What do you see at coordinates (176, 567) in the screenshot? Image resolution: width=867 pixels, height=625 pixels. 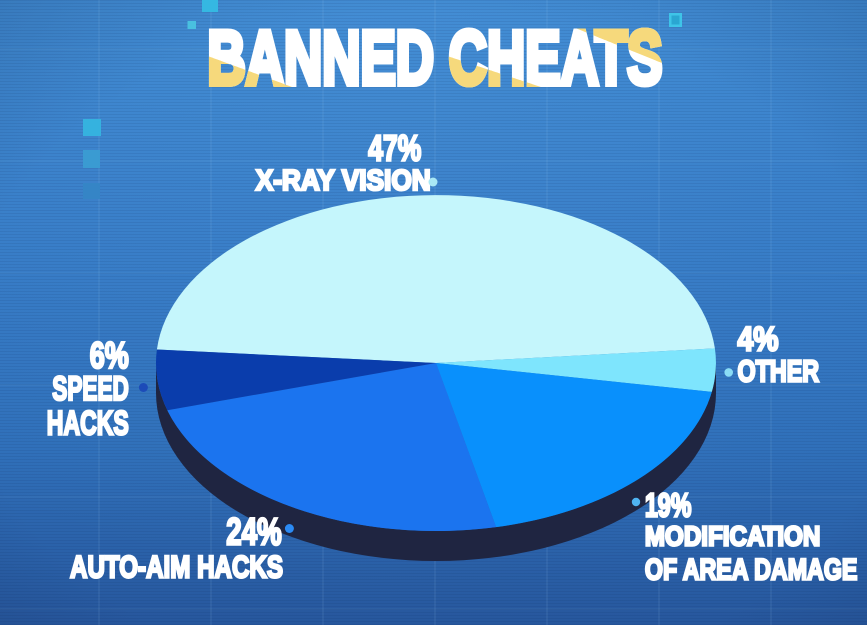 I see `svg-text: AUTO-AIM HACKS` at bounding box center [176, 567].